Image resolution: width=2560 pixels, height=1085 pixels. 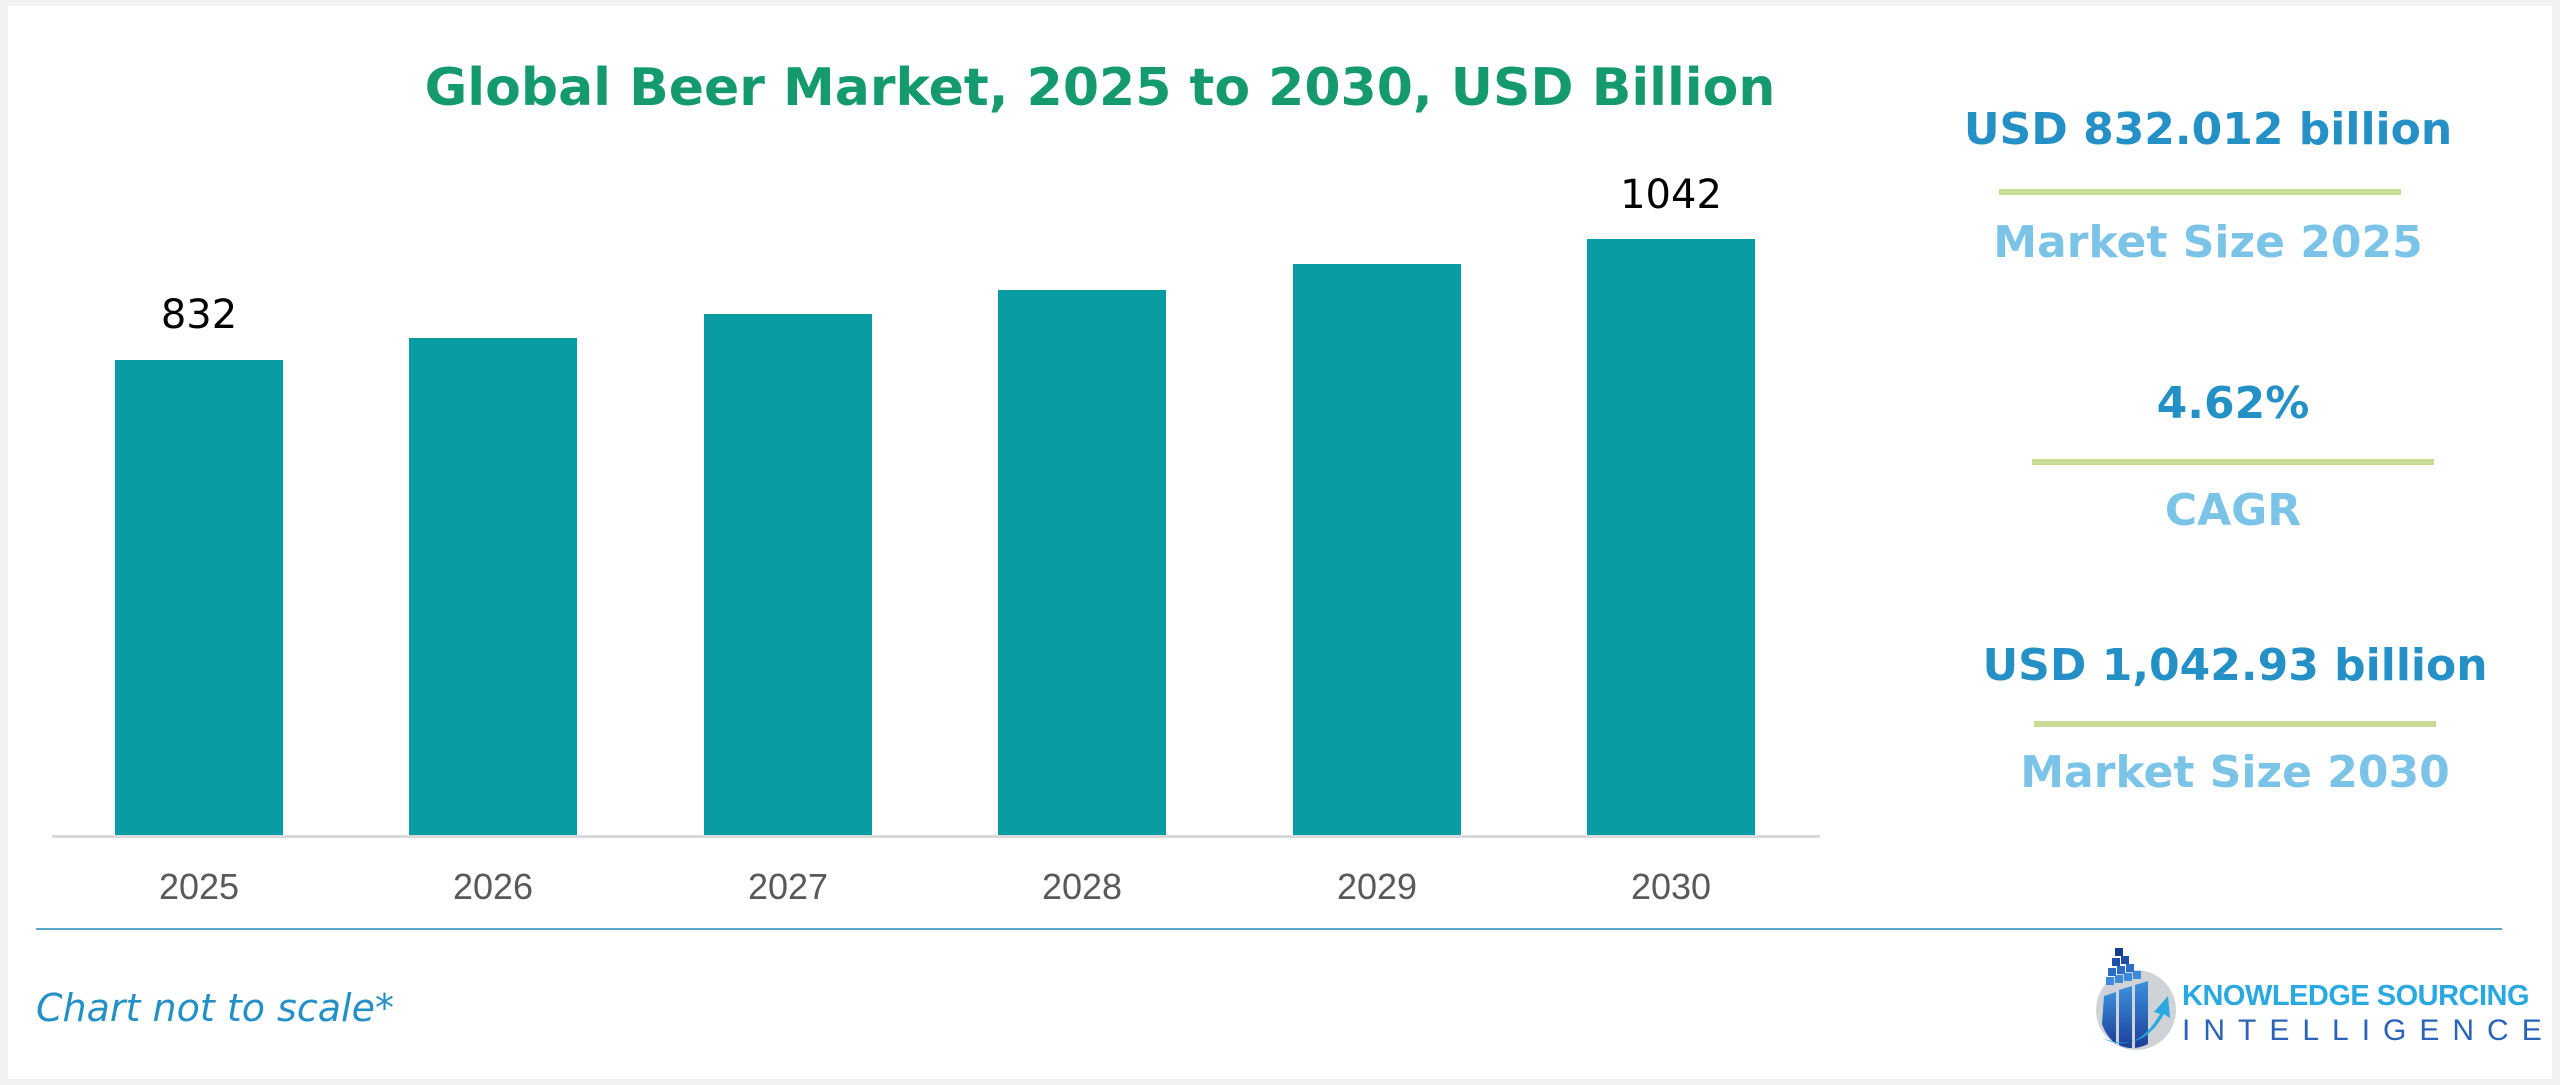 I want to click on kpi-market-size-2030: USD 1,042.93 billion Market Size 2030, so click(x=2235, y=719).